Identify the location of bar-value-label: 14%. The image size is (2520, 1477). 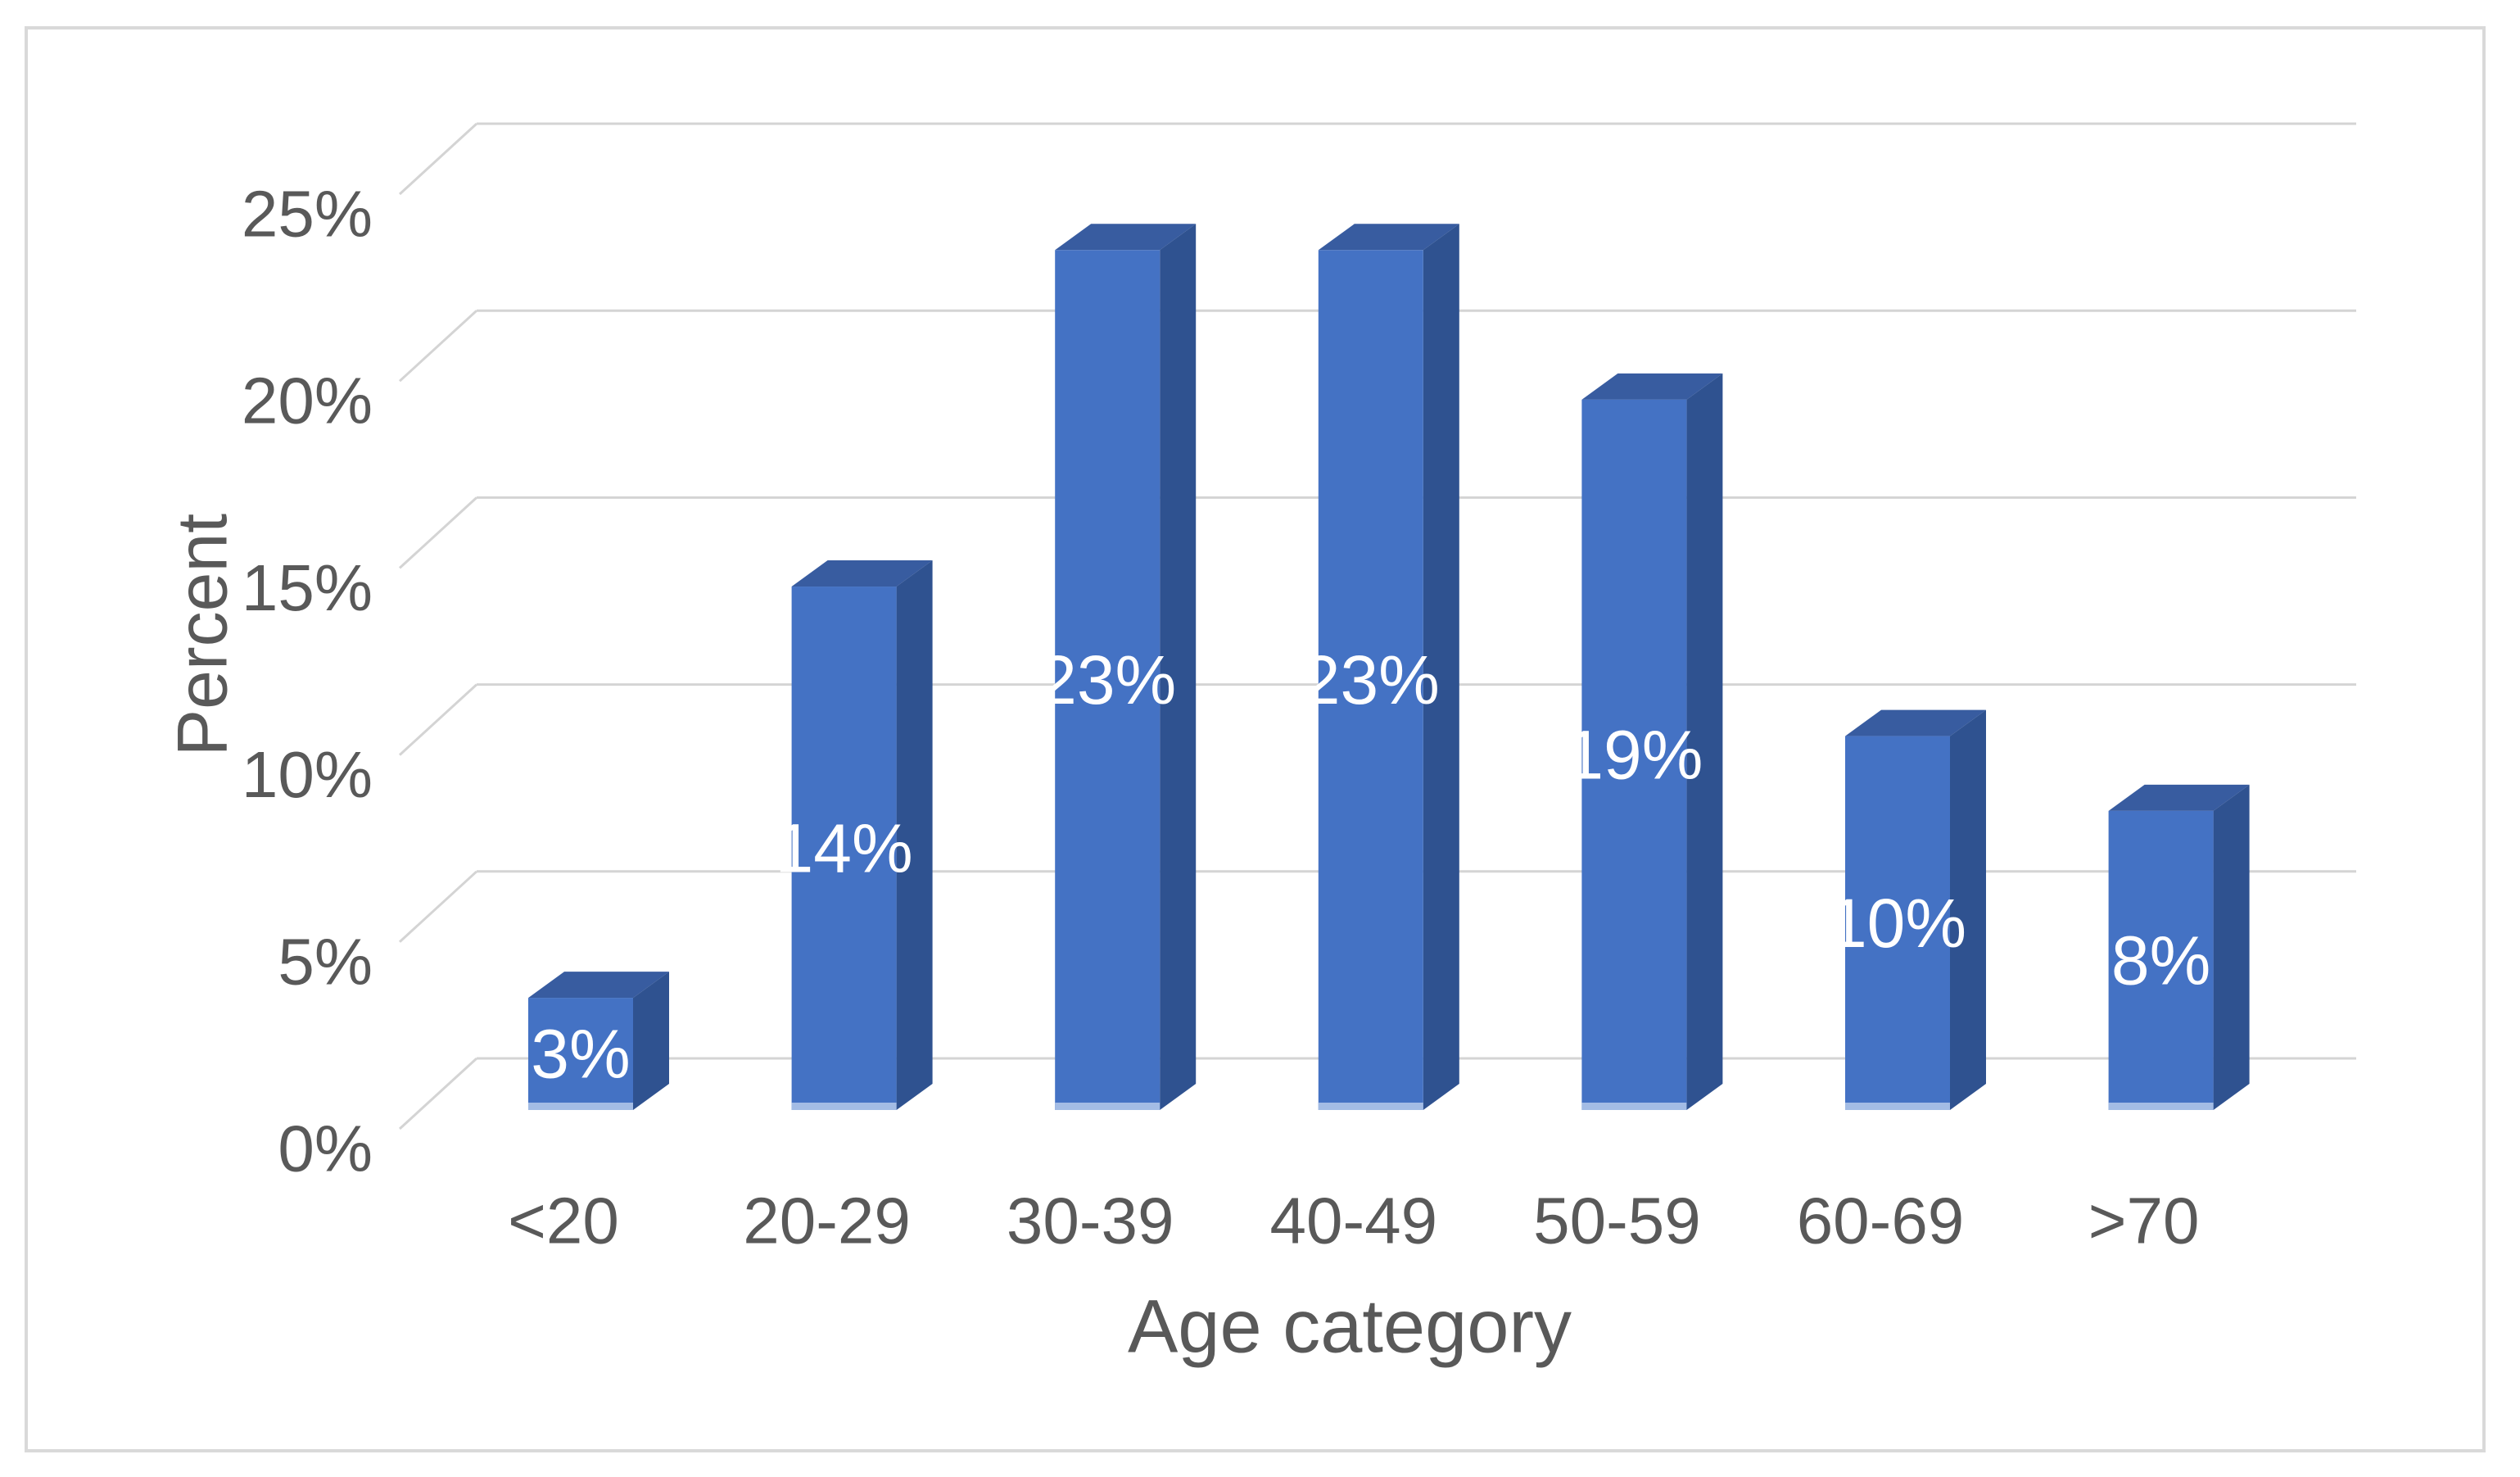
(845, 848).